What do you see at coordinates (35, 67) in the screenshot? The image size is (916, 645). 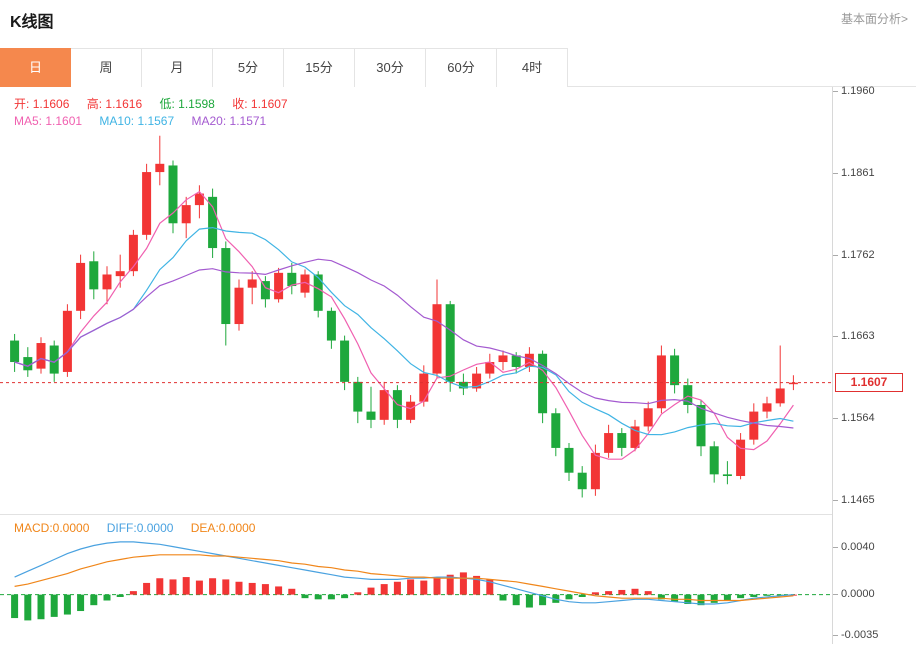 I see `tab-period-0: 日` at bounding box center [35, 67].